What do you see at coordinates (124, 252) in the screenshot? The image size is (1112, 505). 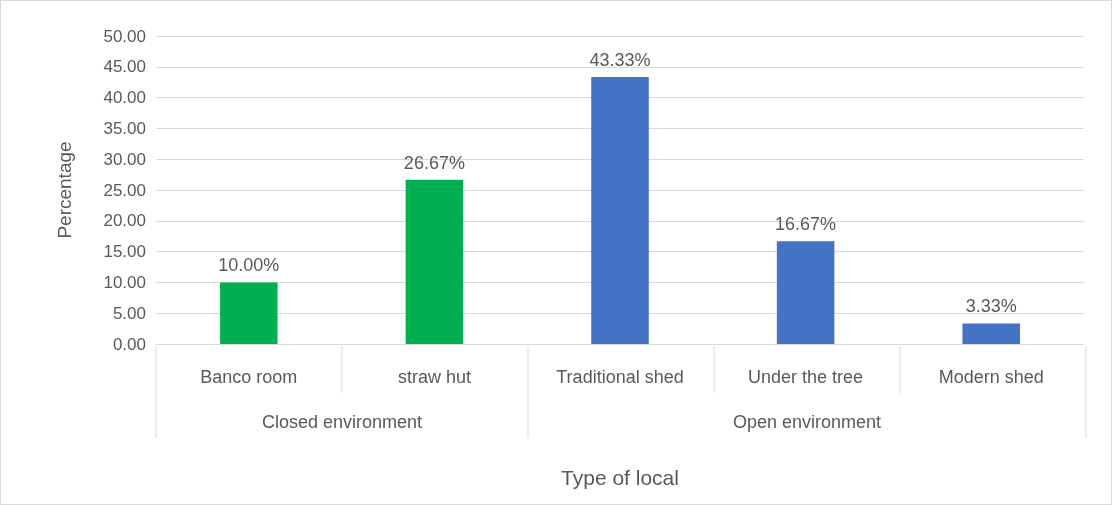 I see `y-tick-label: 15.00` at bounding box center [124, 252].